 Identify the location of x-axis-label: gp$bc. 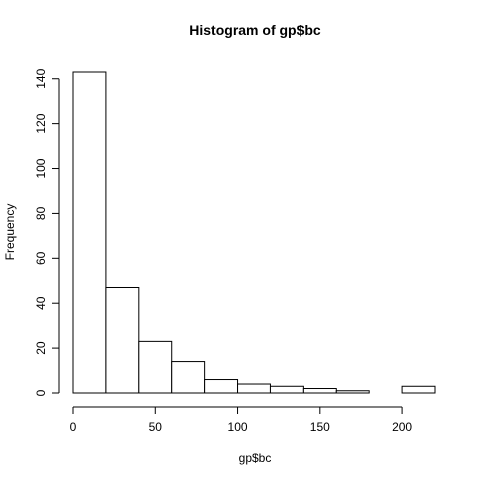
(255, 458).